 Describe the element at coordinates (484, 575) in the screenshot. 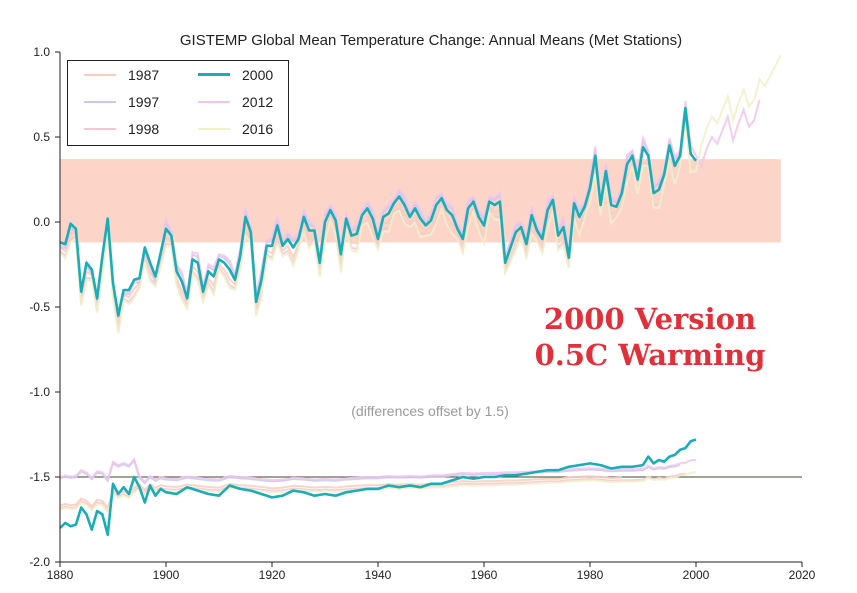

I see `x-tick-label: 1960` at that location.